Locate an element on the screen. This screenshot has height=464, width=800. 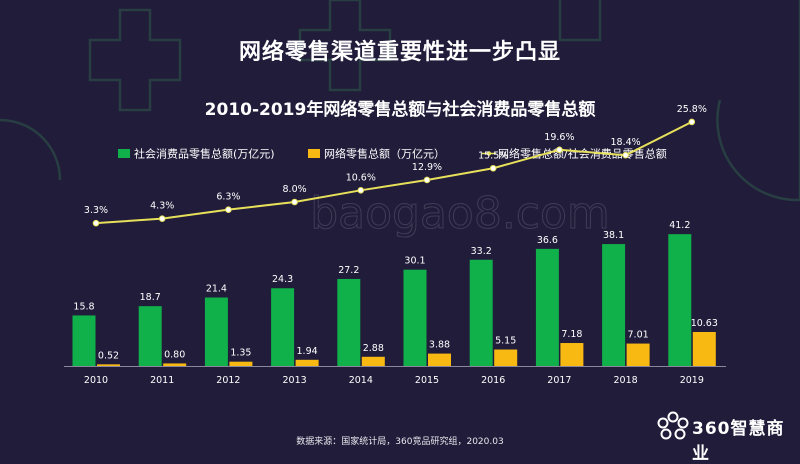
chart-title: 2010-2019年网络零售总额与社会消费品零售总额 is located at coordinates (400, 110).